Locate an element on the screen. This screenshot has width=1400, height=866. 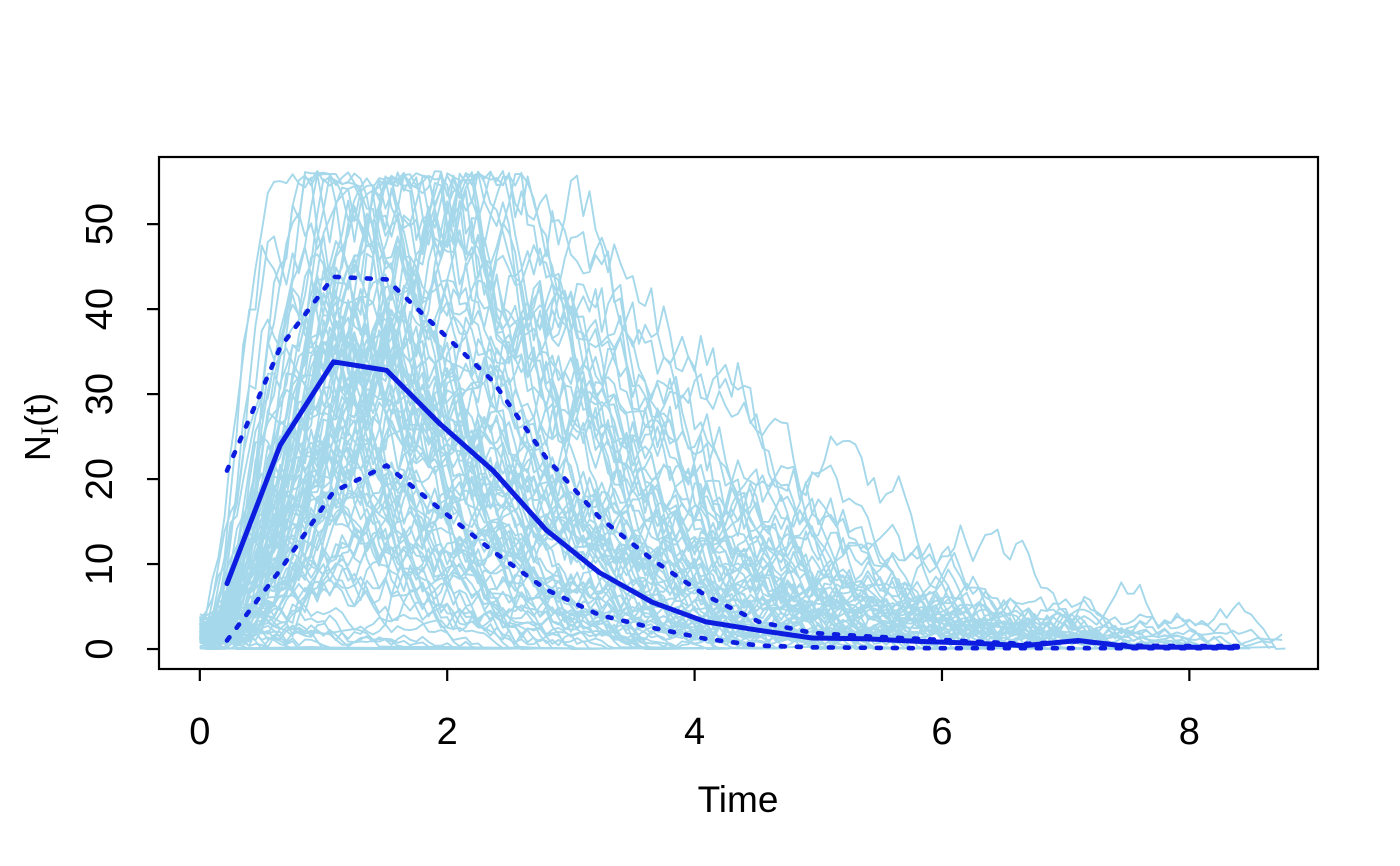
y-tick-label: 50 is located at coordinates (100, 224).